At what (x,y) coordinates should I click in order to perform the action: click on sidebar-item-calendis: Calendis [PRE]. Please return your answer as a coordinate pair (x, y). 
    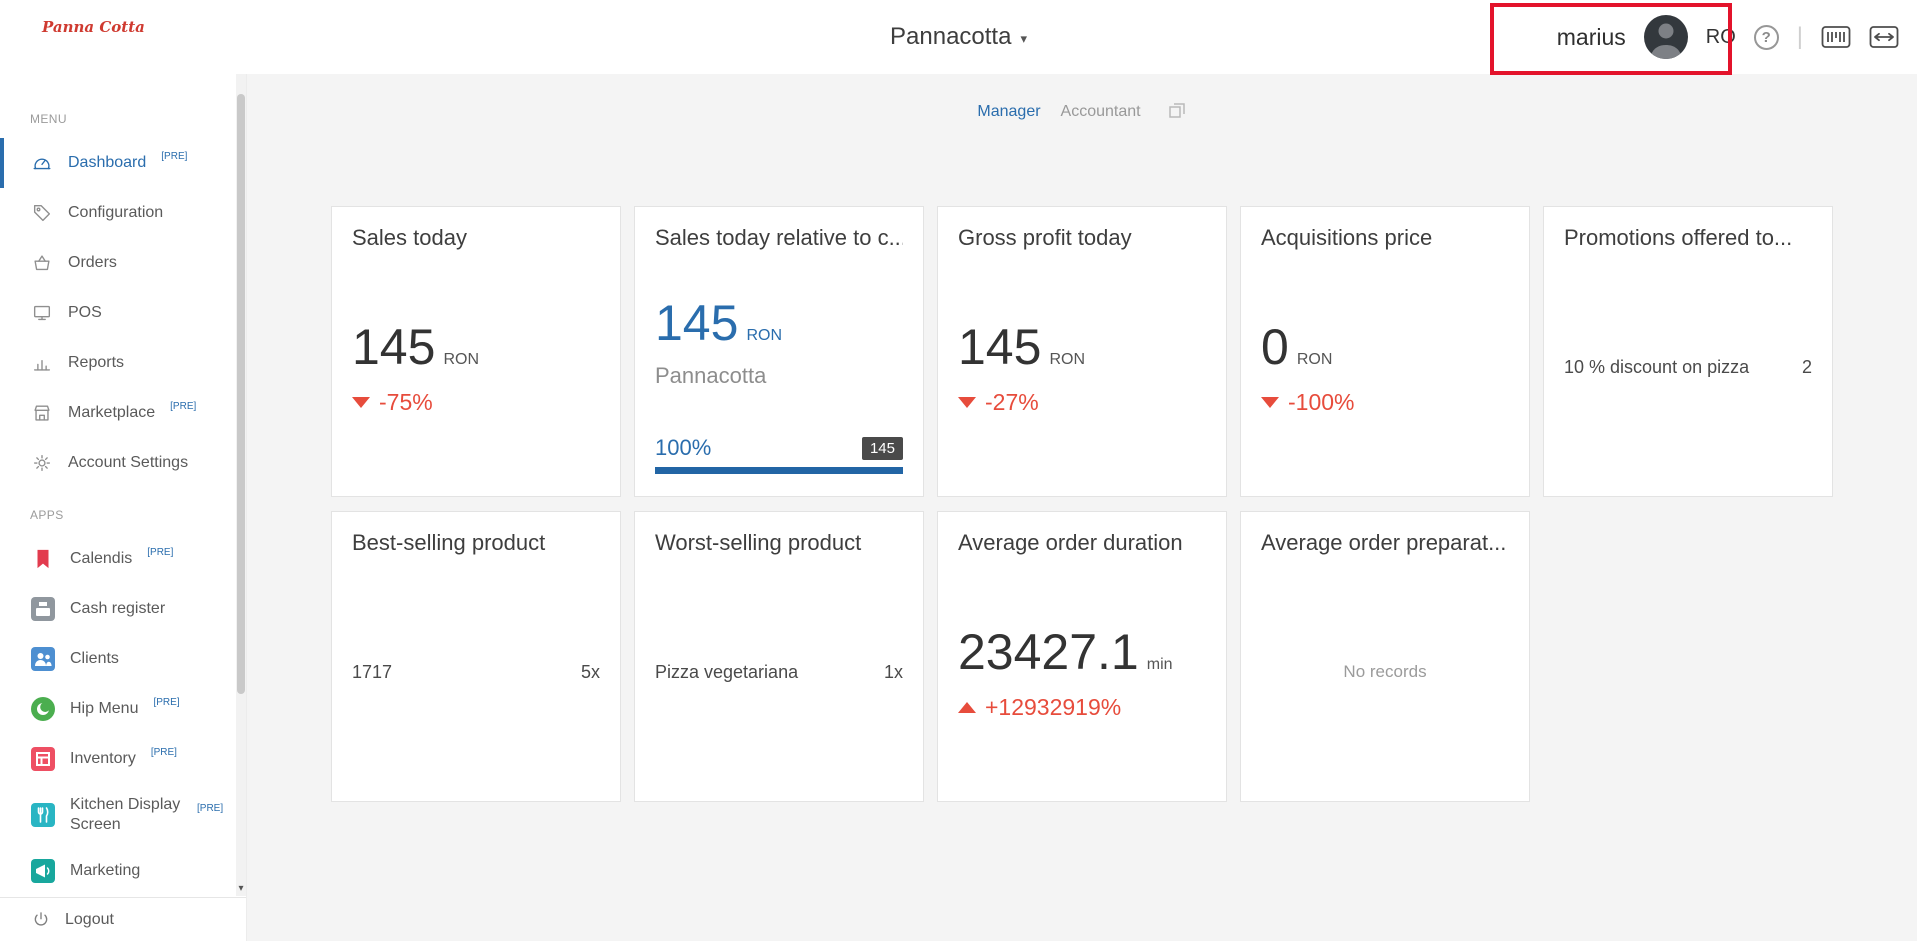
    Looking at the image, I should click on (123, 559).